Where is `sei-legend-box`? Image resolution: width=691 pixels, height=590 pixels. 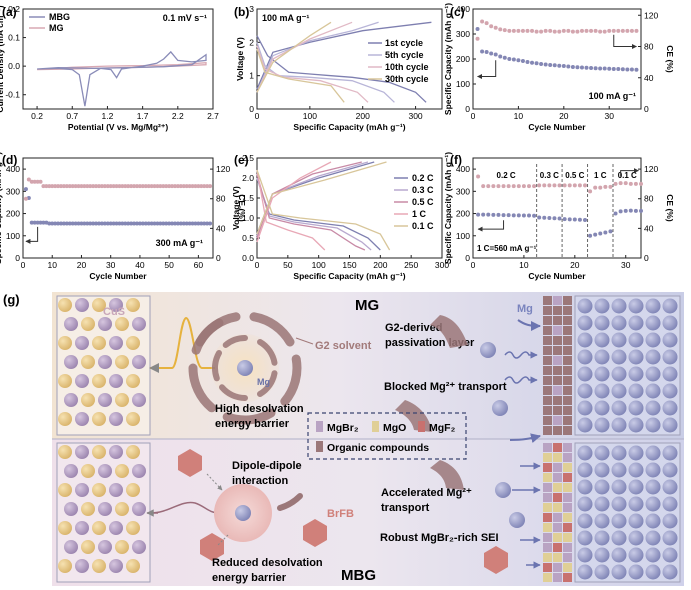
sei-legend-box is located at coordinates (387, 436).